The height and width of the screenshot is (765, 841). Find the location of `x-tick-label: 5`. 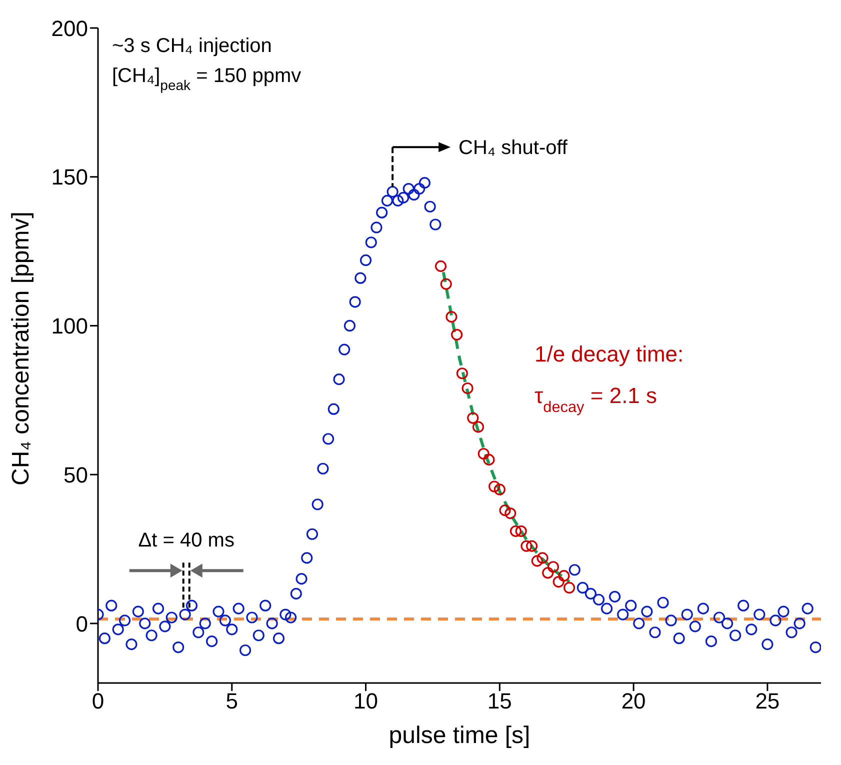

x-tick-label: 5 is located at coordinates (232, 701).